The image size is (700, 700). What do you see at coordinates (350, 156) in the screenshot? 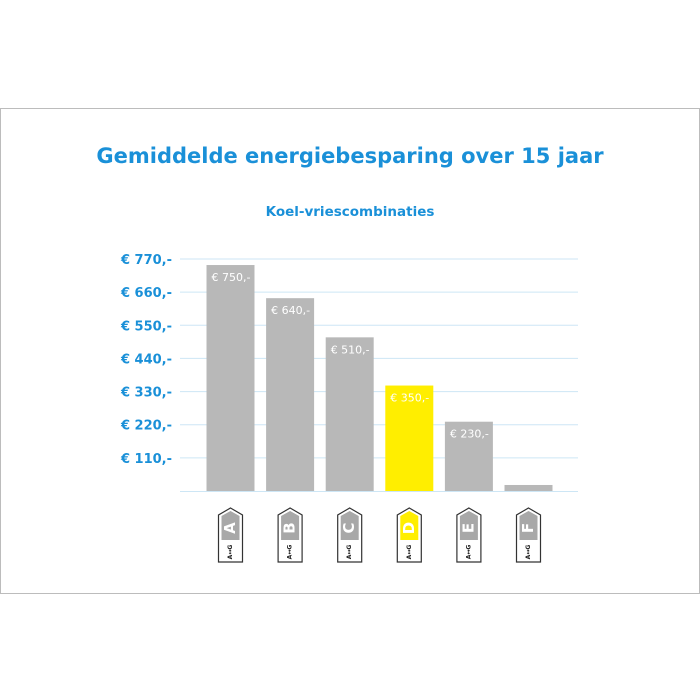
I see `chart-title: Gemiddelde energiebesparing over 15 jaar` at bounding box center [350, 156].